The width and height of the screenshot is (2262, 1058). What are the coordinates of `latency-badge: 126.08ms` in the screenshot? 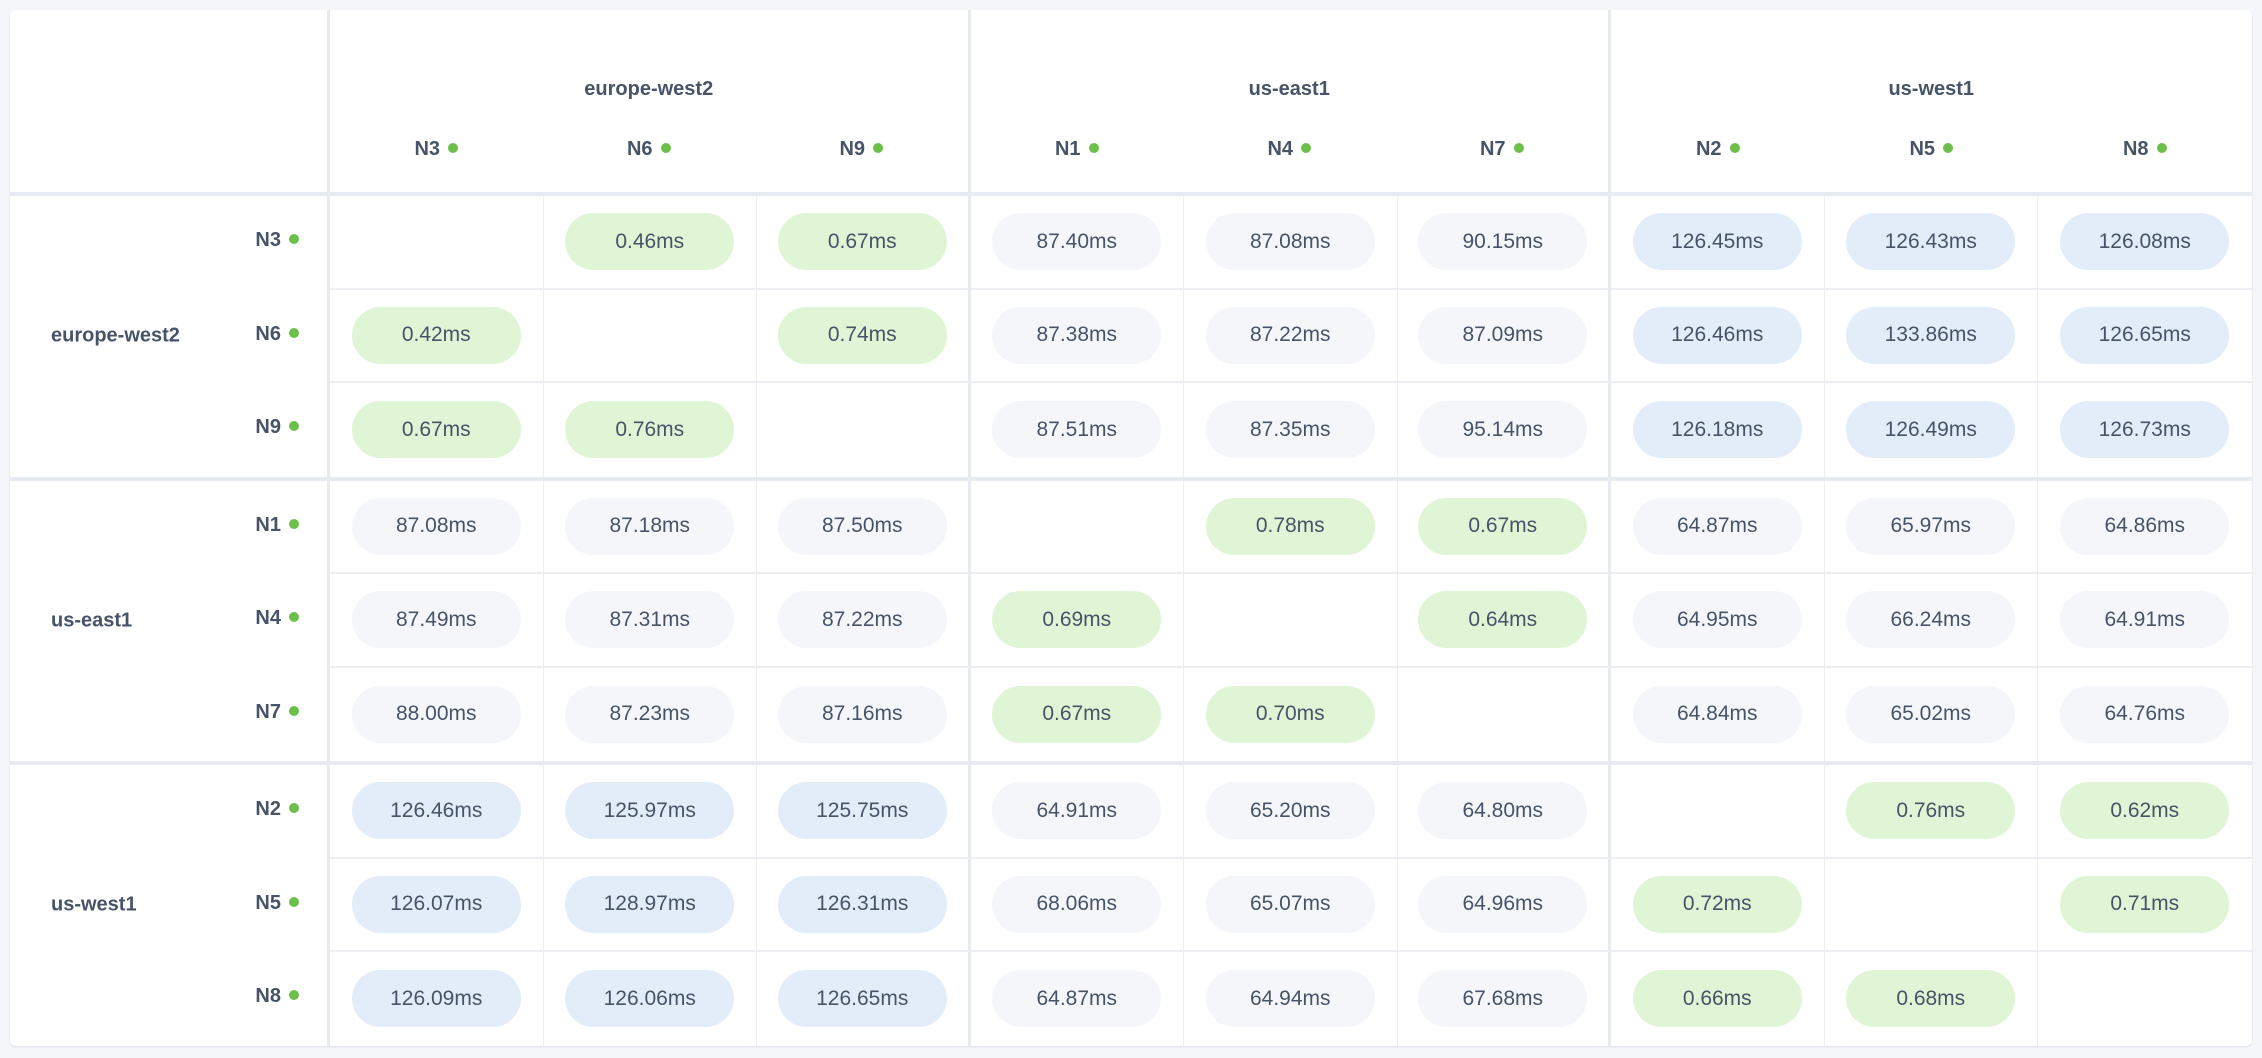 It's located at (2145, 242).